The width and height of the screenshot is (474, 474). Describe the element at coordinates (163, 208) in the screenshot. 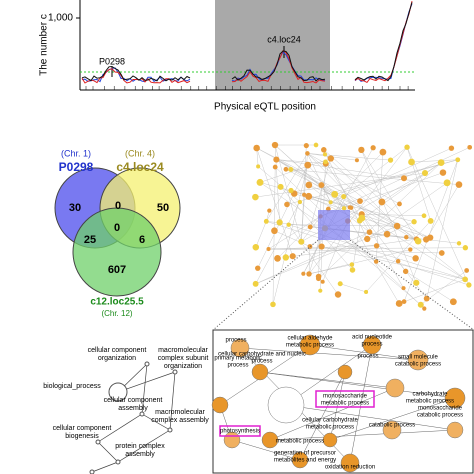

I see `region-count: 50` at that location.